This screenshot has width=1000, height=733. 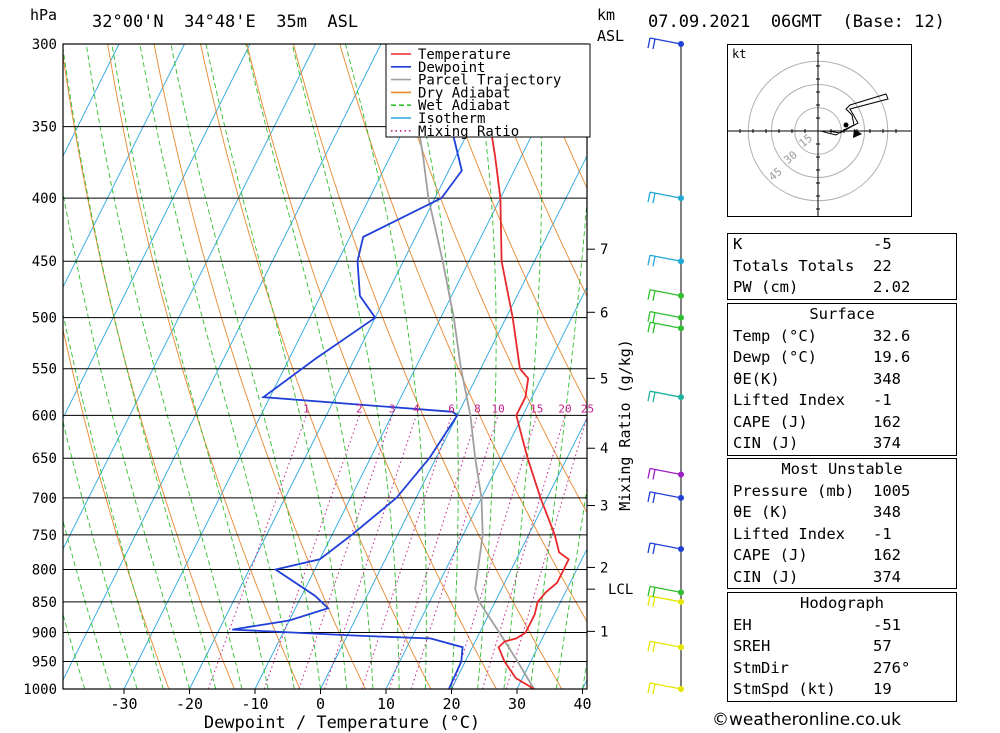 I want to click on legend-box, so click(x=488, y=90).